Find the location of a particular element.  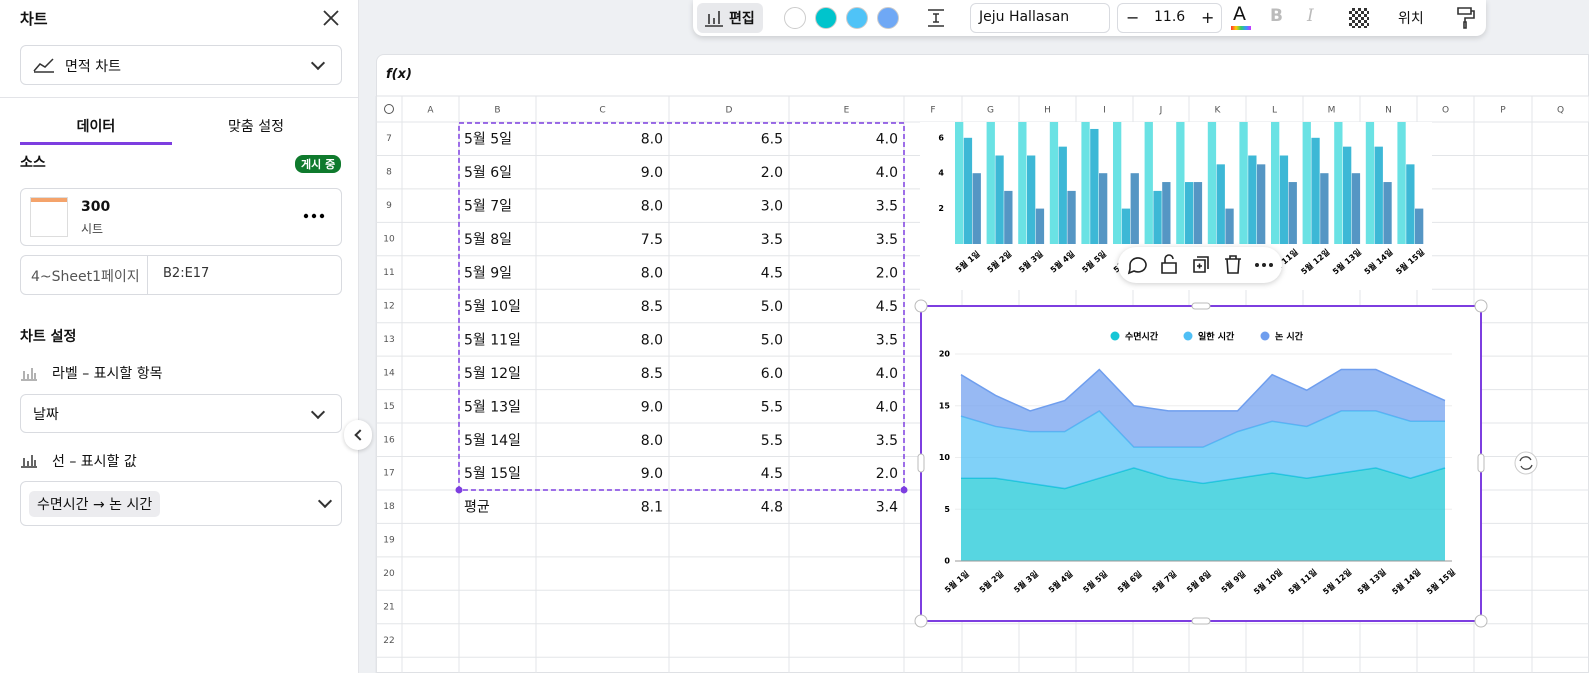

column-header: J is located at coordinates (1161, 111).